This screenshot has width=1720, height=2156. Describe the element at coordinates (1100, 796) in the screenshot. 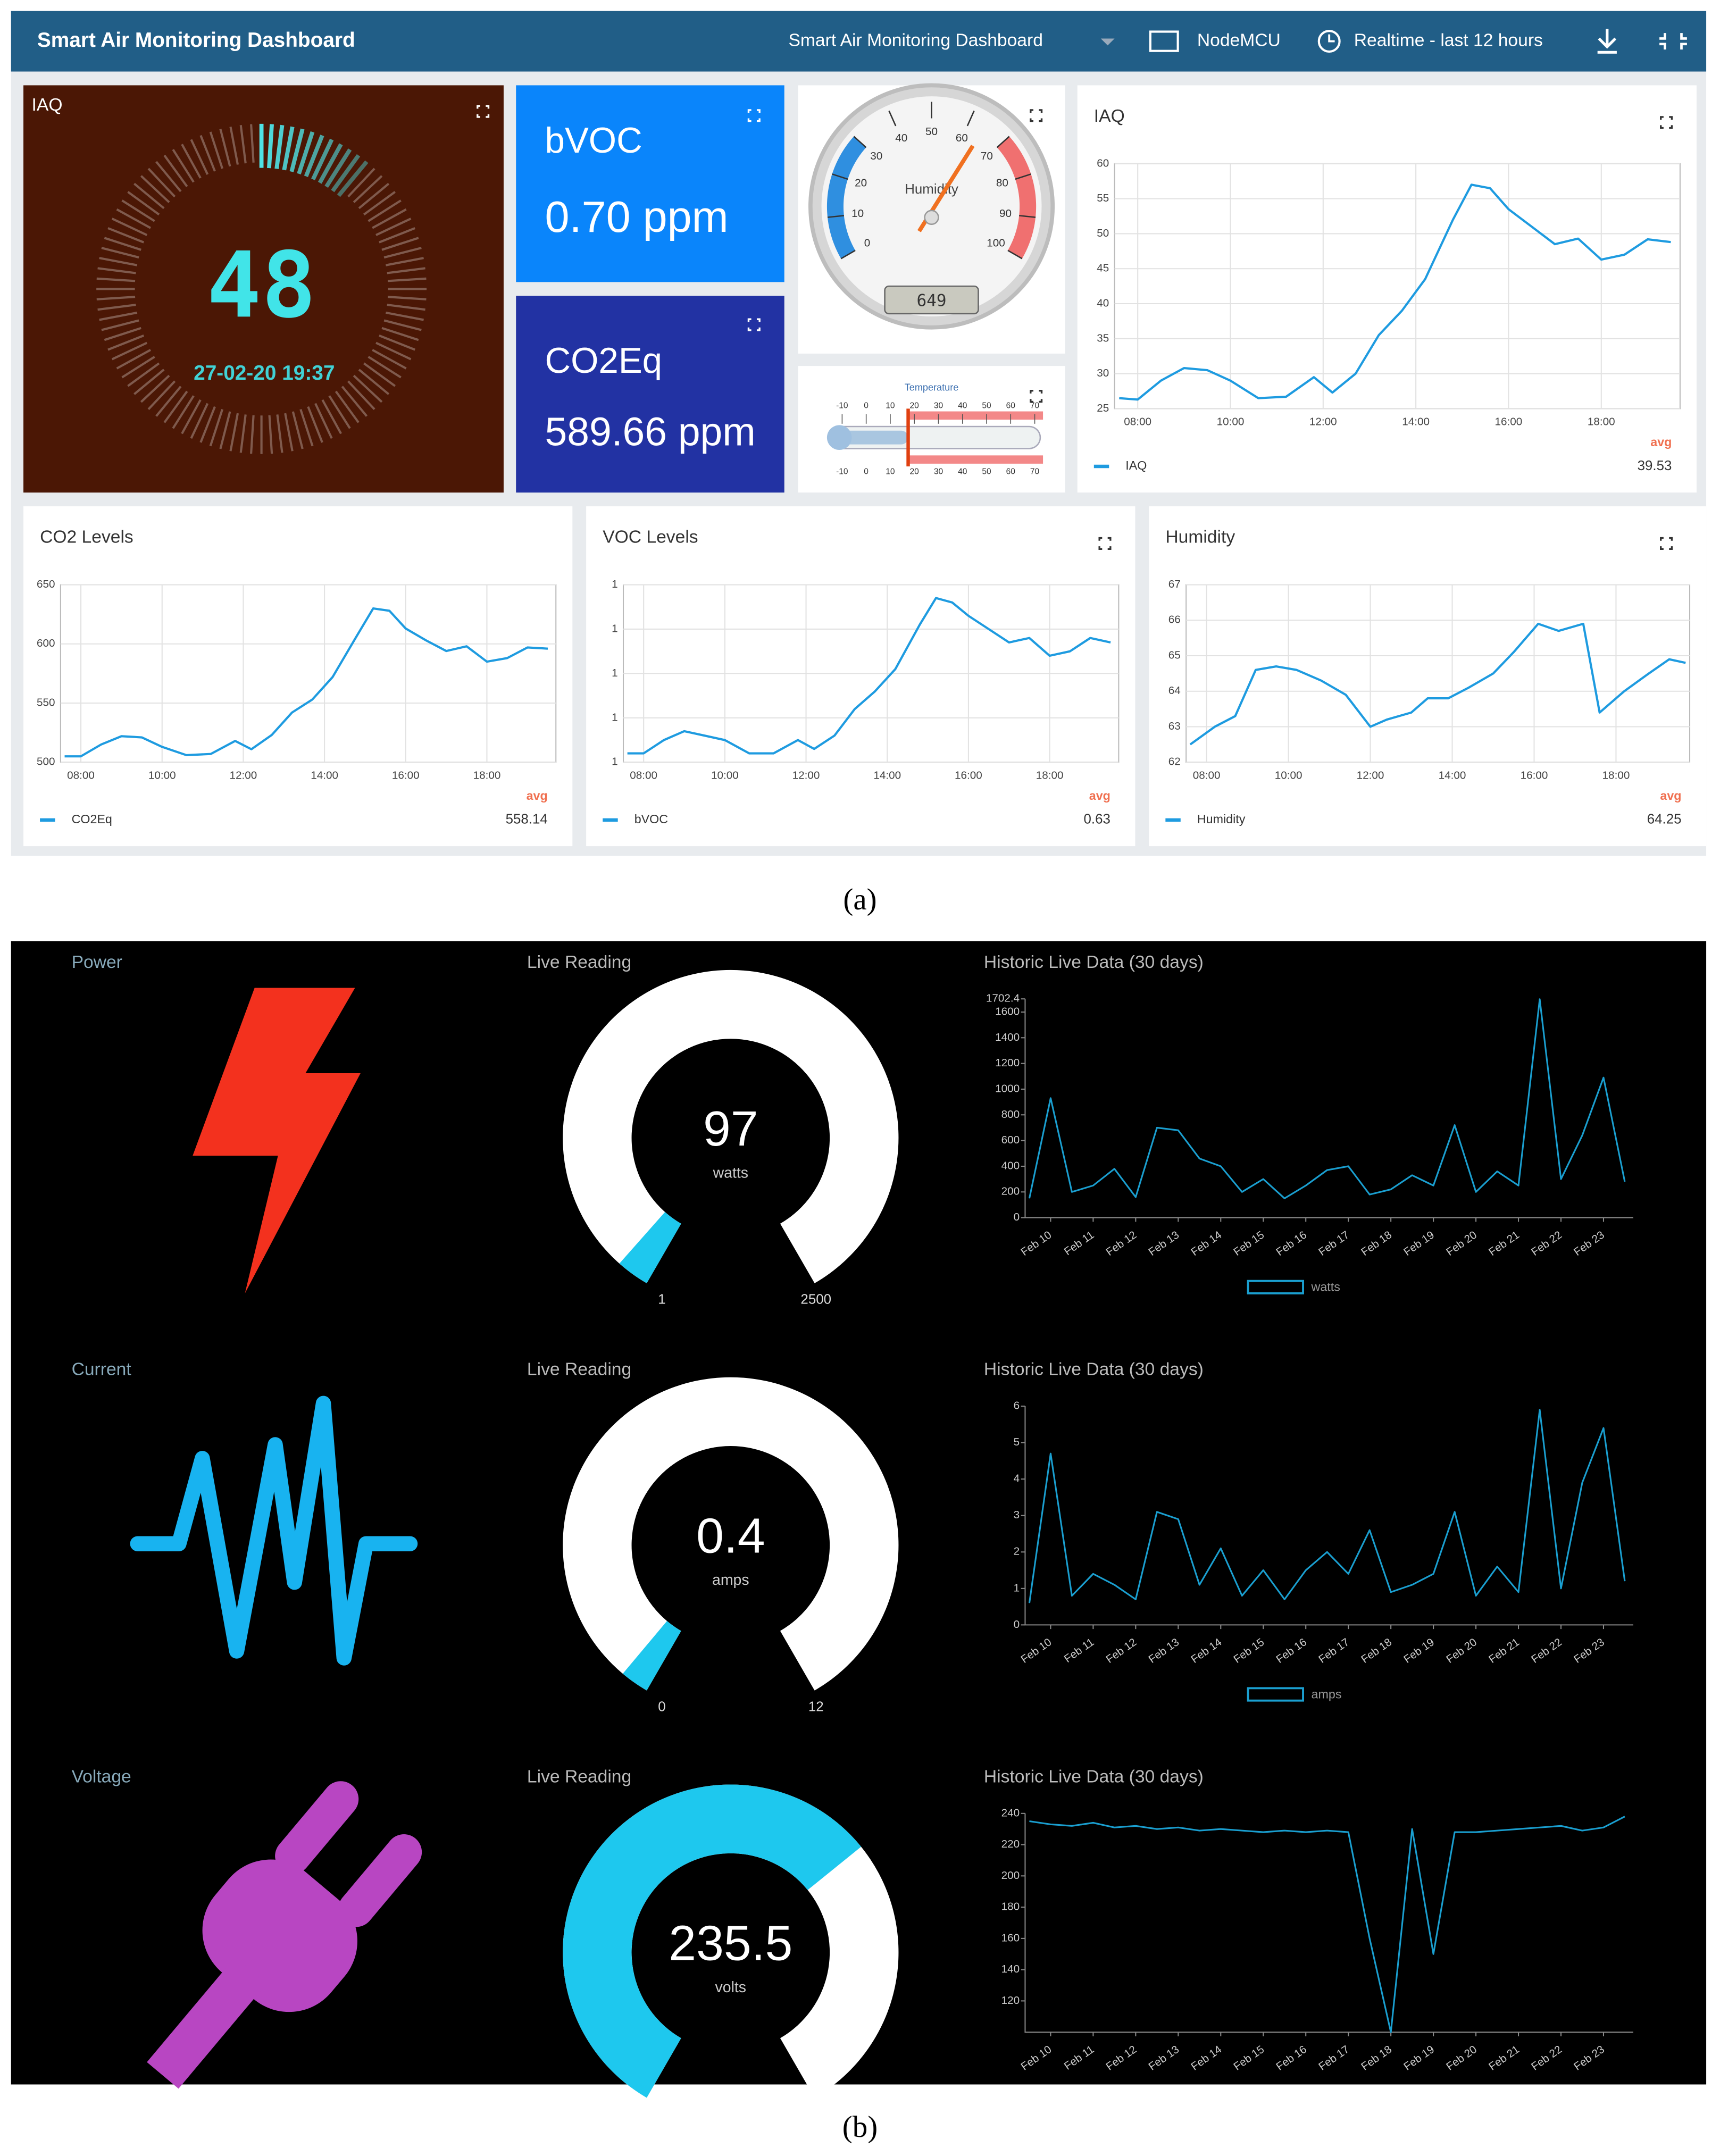

I see `avg-label: avg` at that location.